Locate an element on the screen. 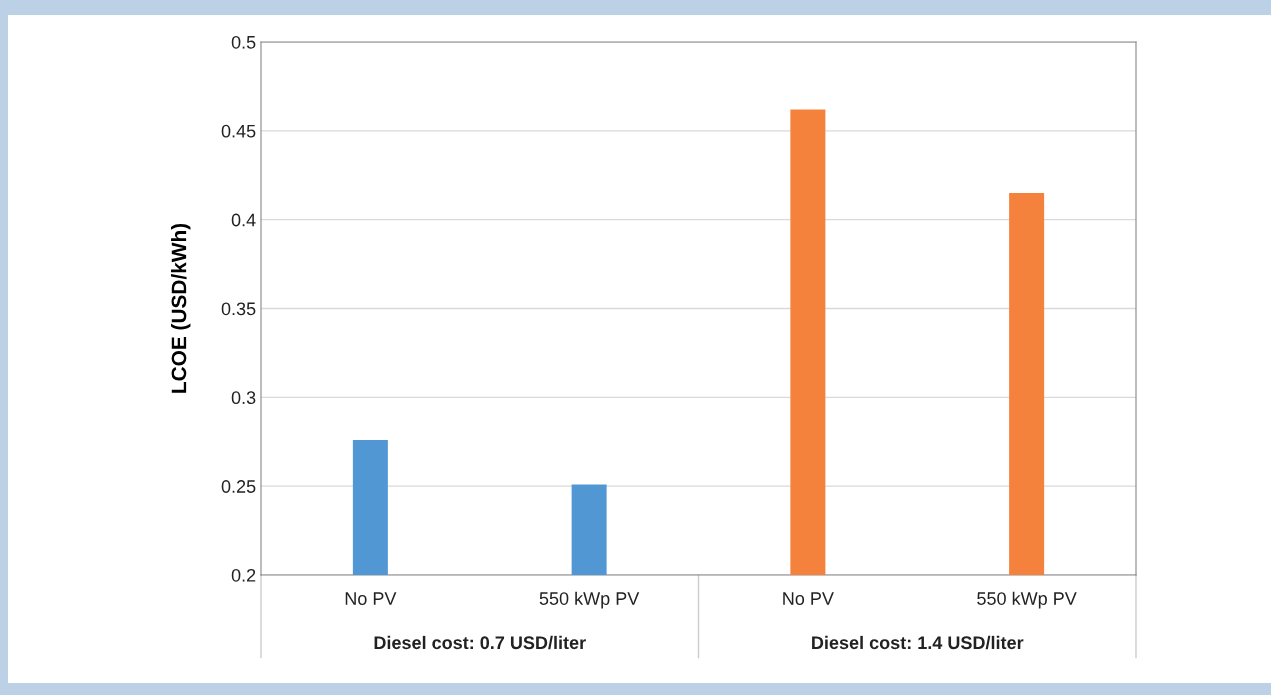 This screenshot has width=1271, height=695. y-tick-label: 0.35 is located at coordinates (238, 309).